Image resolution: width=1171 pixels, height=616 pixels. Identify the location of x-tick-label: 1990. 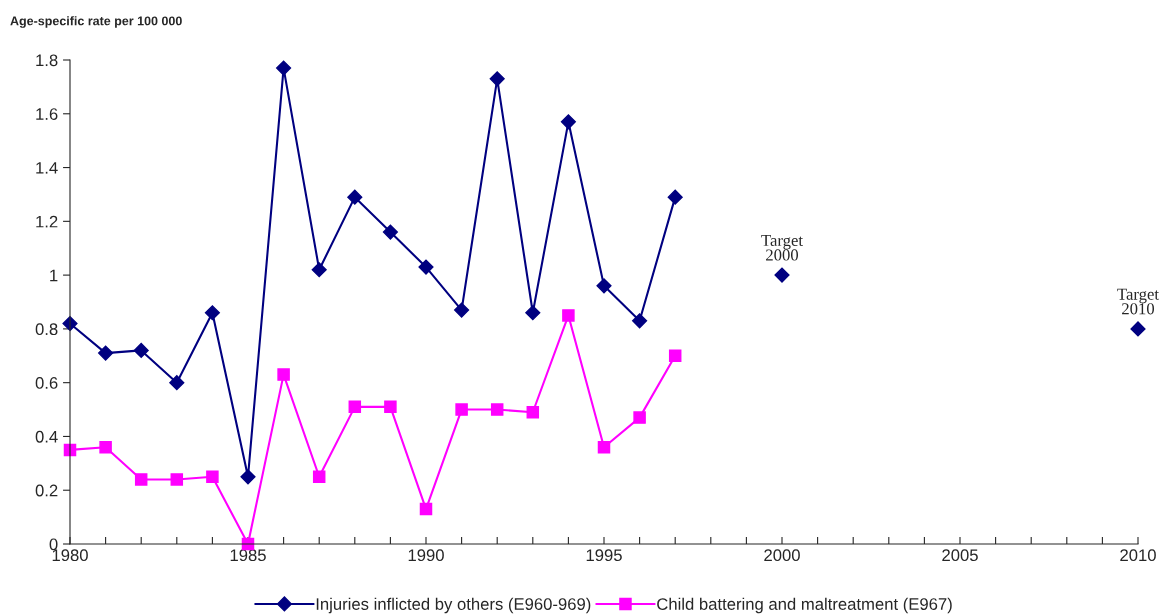
(426, 555).